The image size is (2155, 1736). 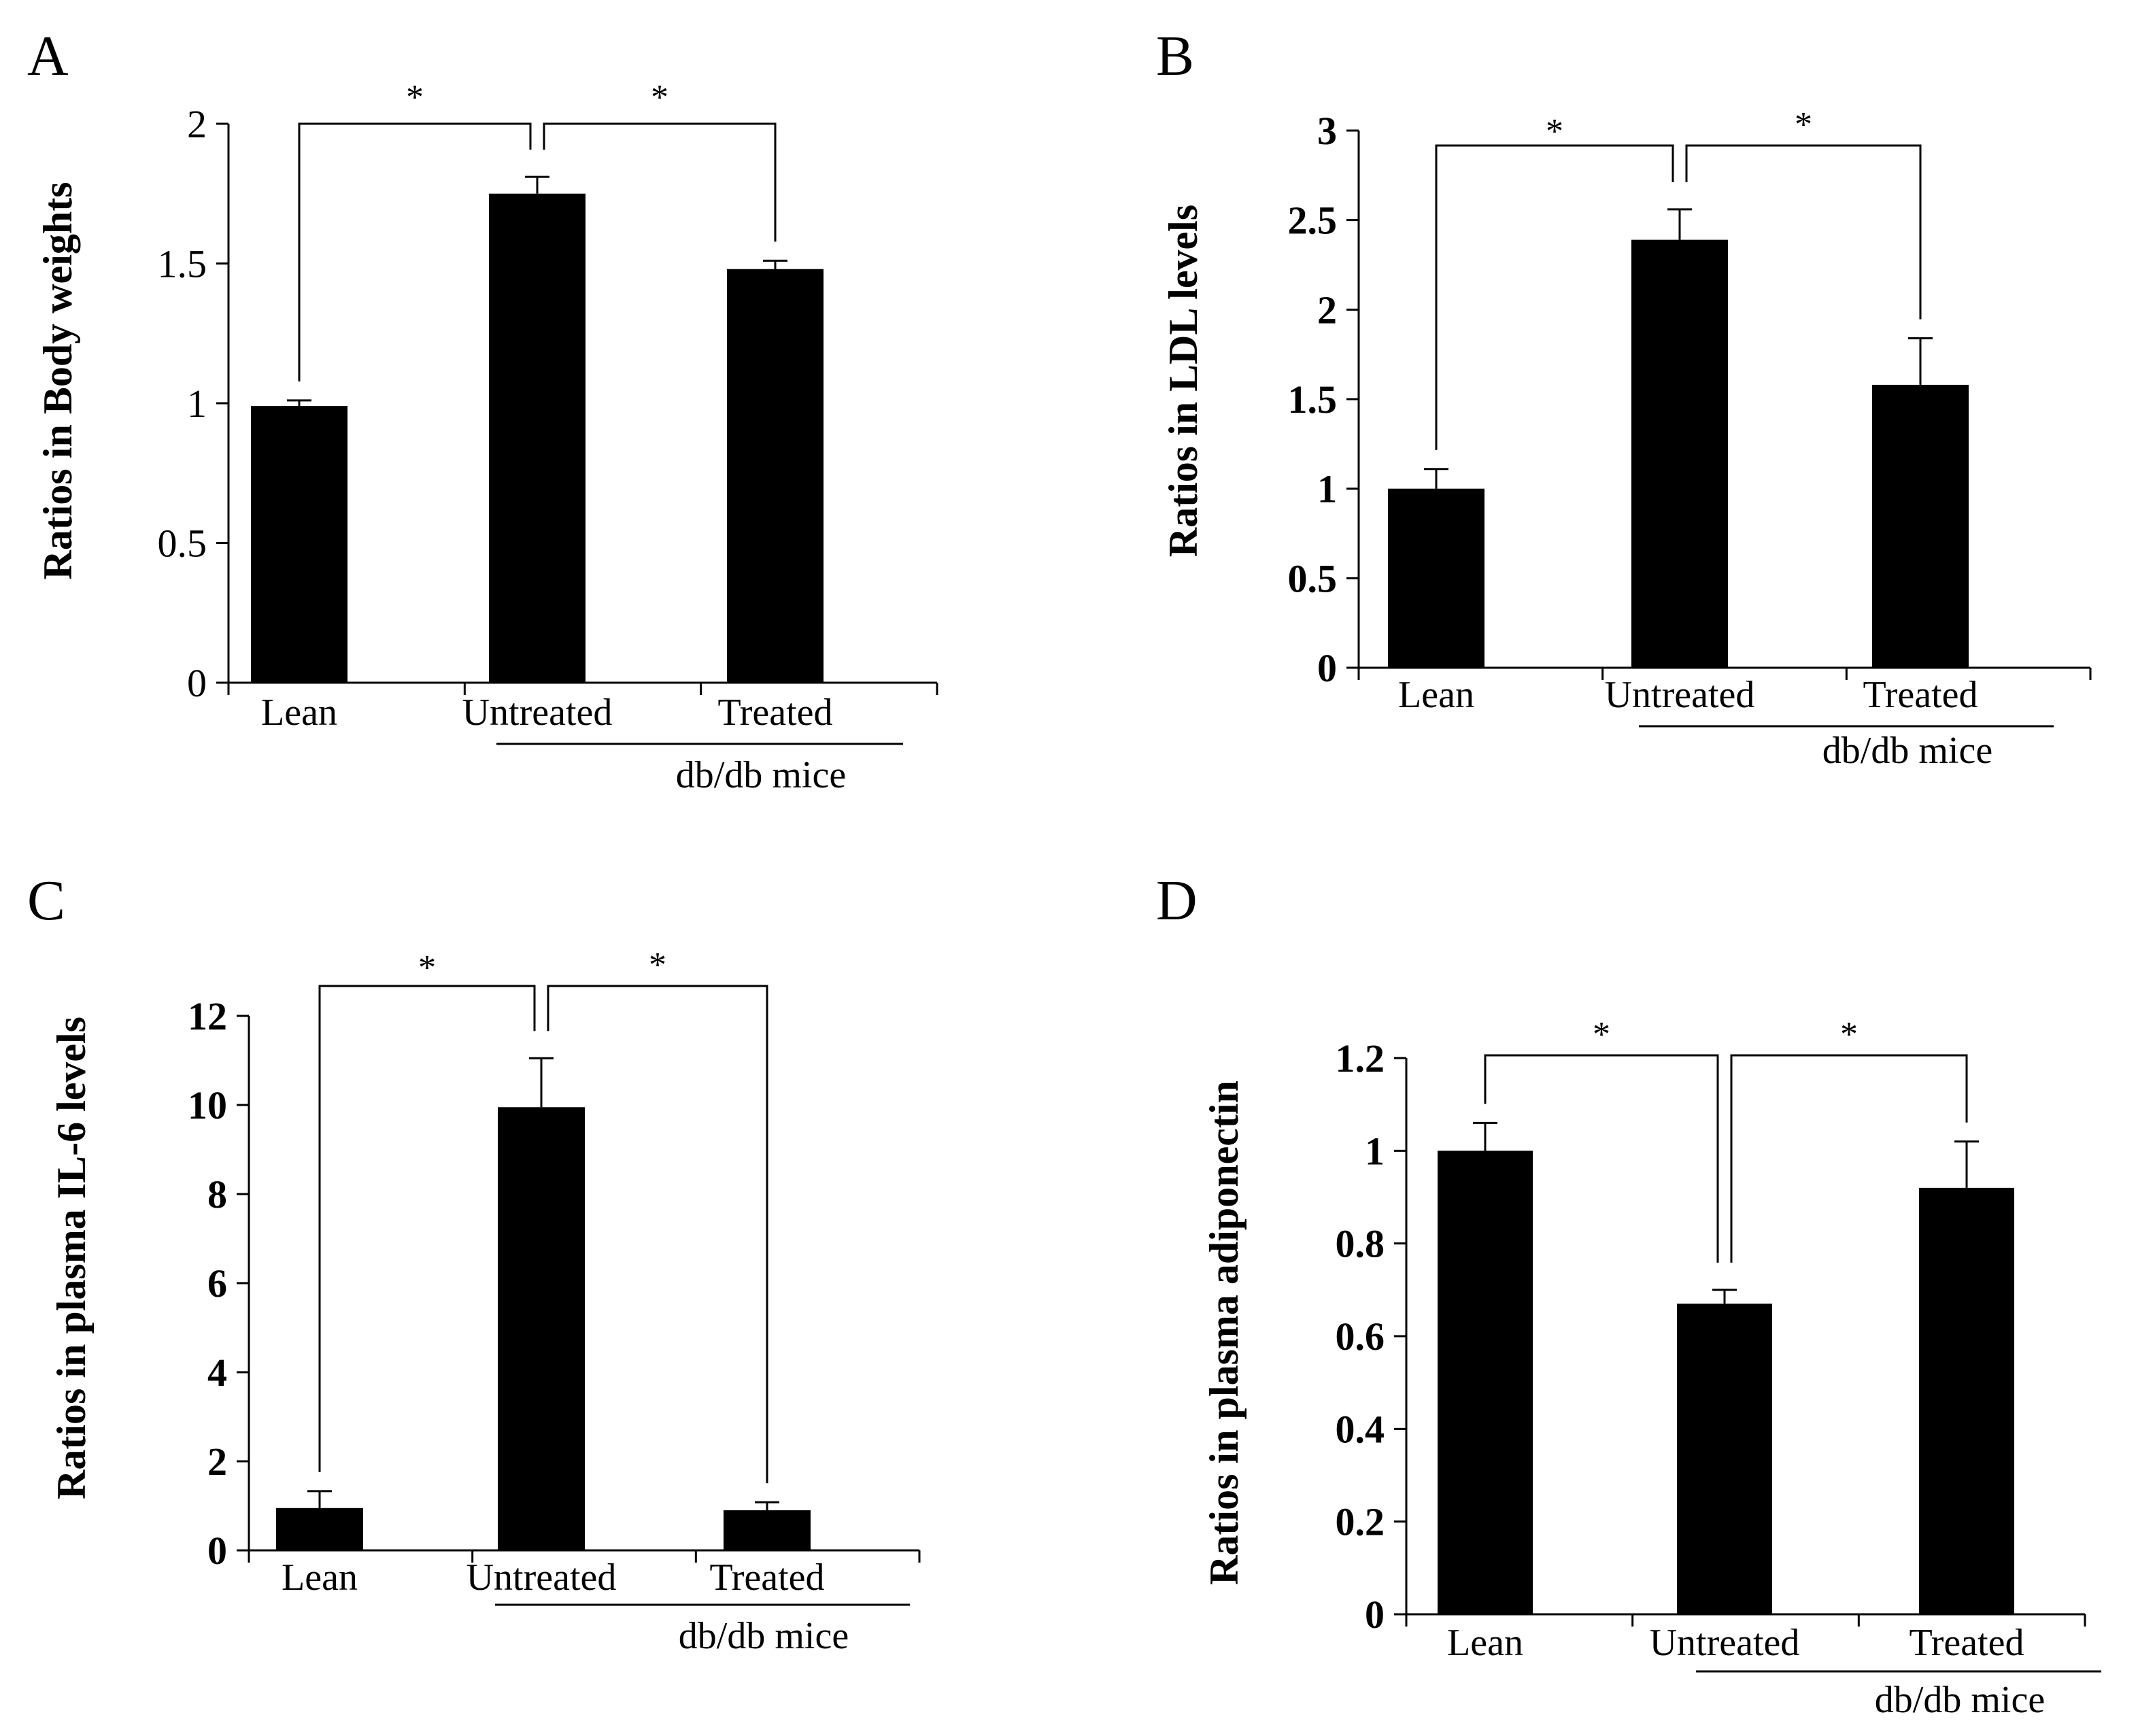 I want to click on panel-letter: A, so click(x=48, y=56).